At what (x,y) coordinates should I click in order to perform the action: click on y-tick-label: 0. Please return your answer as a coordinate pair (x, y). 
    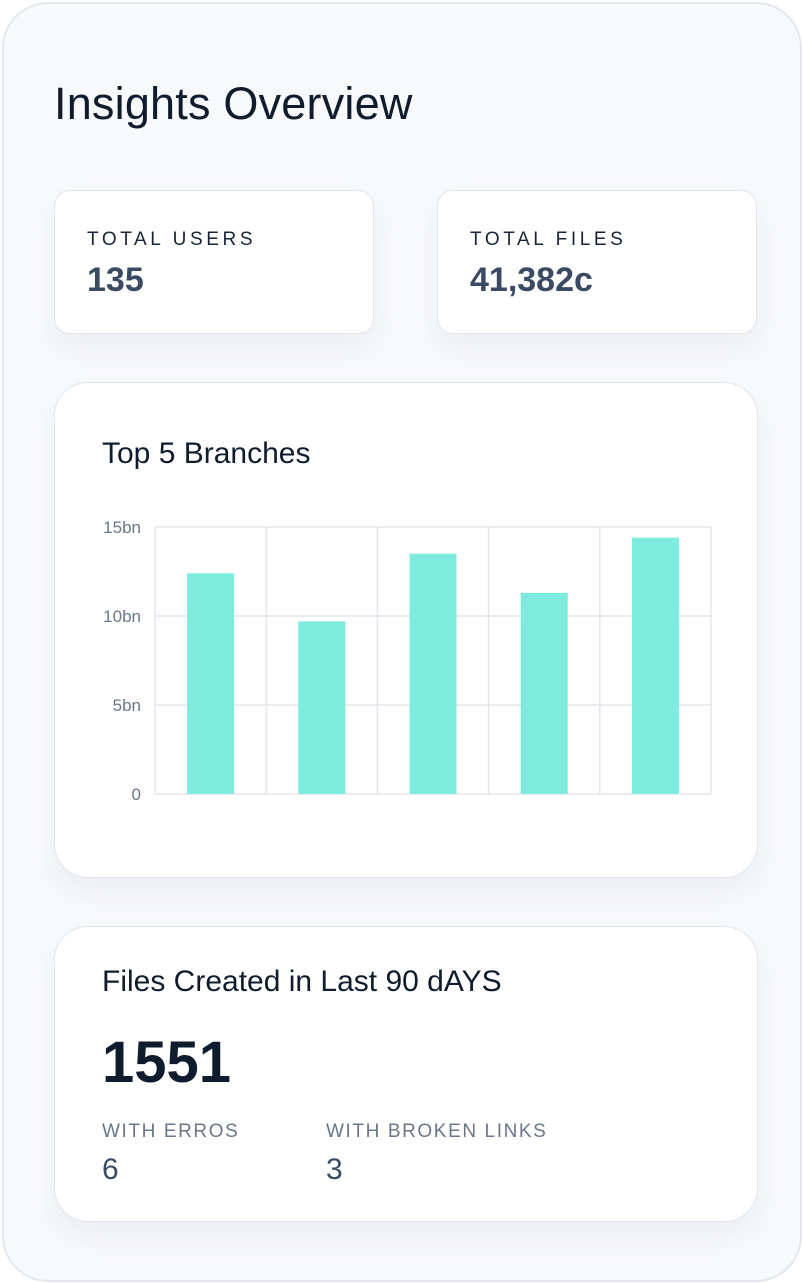
    Looking at the image, I should click on (136, 794).